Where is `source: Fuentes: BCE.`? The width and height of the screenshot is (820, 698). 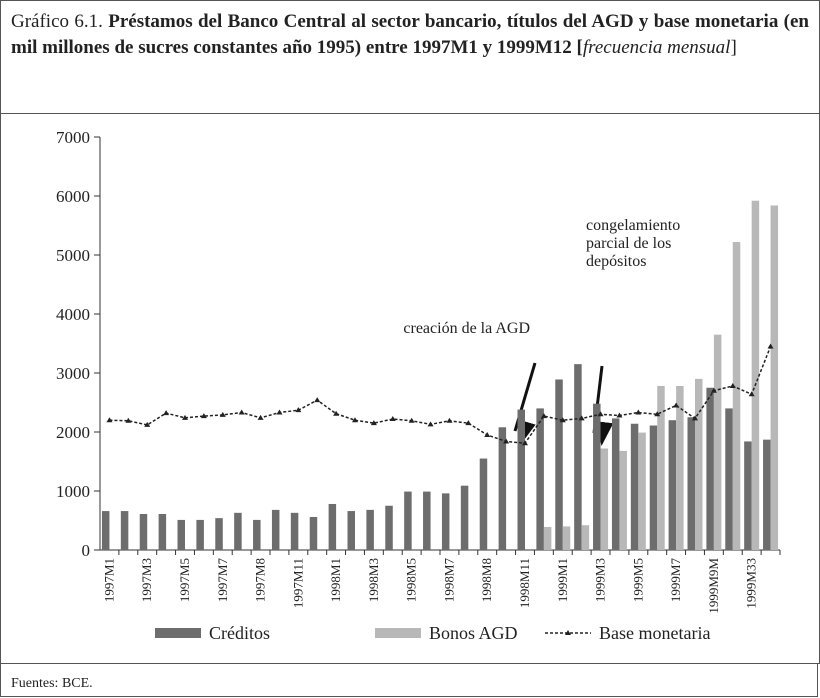
source: Fuentes: BCE. is located at coordinates (409, 680).